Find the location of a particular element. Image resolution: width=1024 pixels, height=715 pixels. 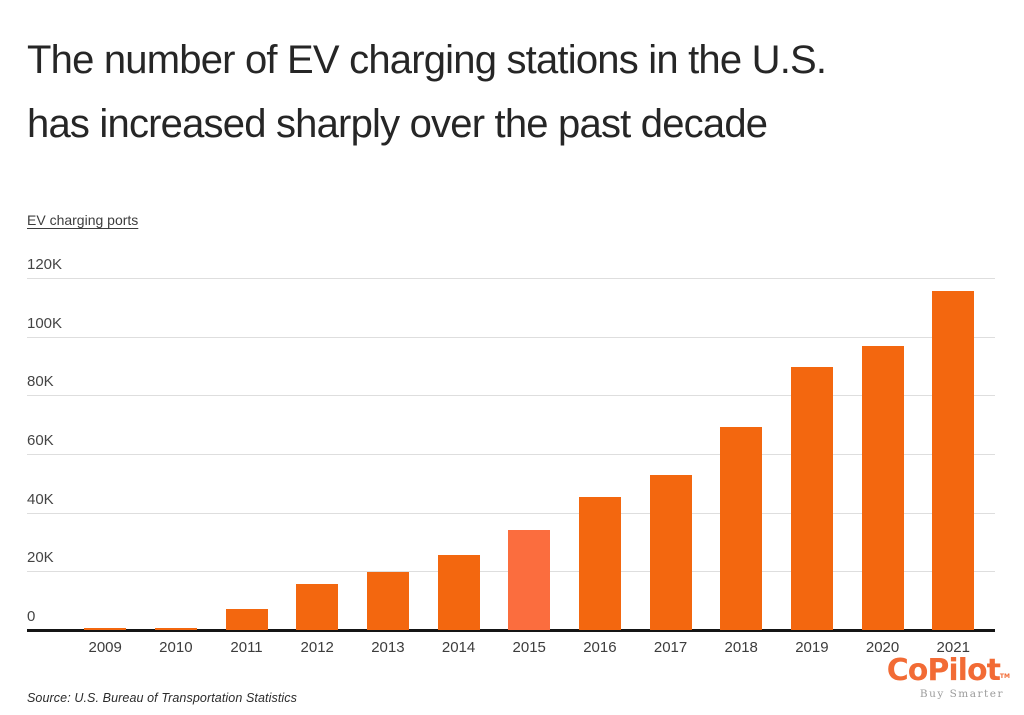

x-tick-label-2021: 2021 is located at coordinates (953, 647).